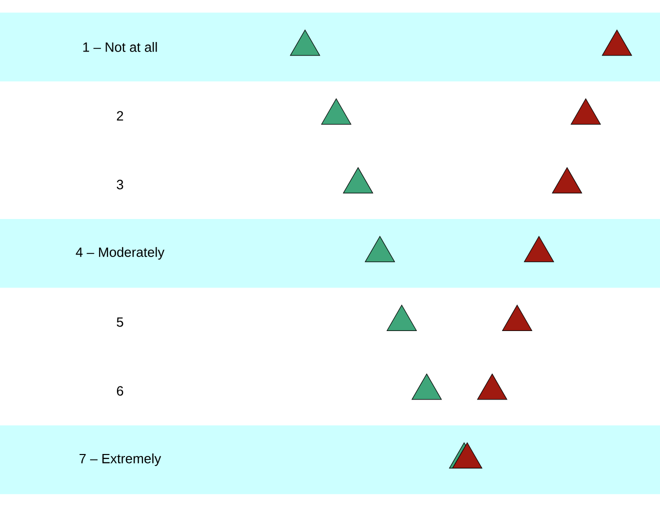 The width and height of the screenshot is (660, 512). Describe the element at coordinates (120, 115) in the screenshot. I see `y-tick-label: 2` at that location.